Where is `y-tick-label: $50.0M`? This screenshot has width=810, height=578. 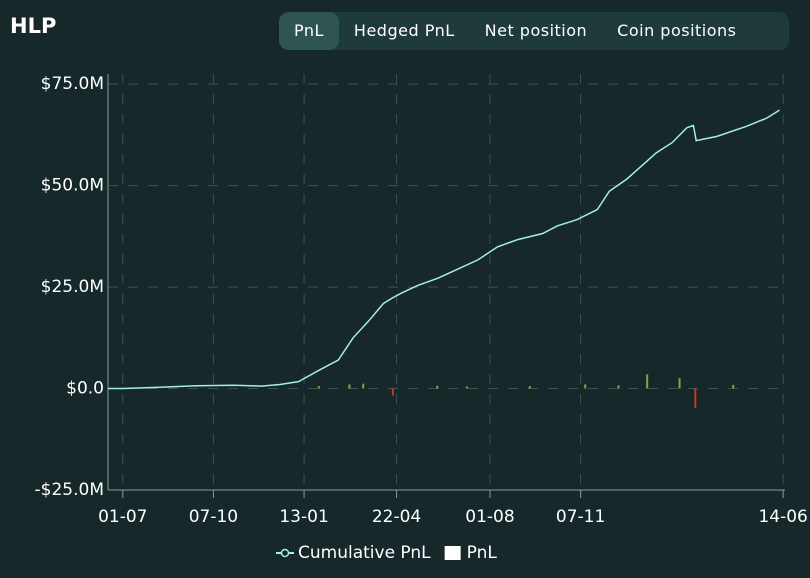 y-tick-label: $50.0M is located at coordinates (72, 186).